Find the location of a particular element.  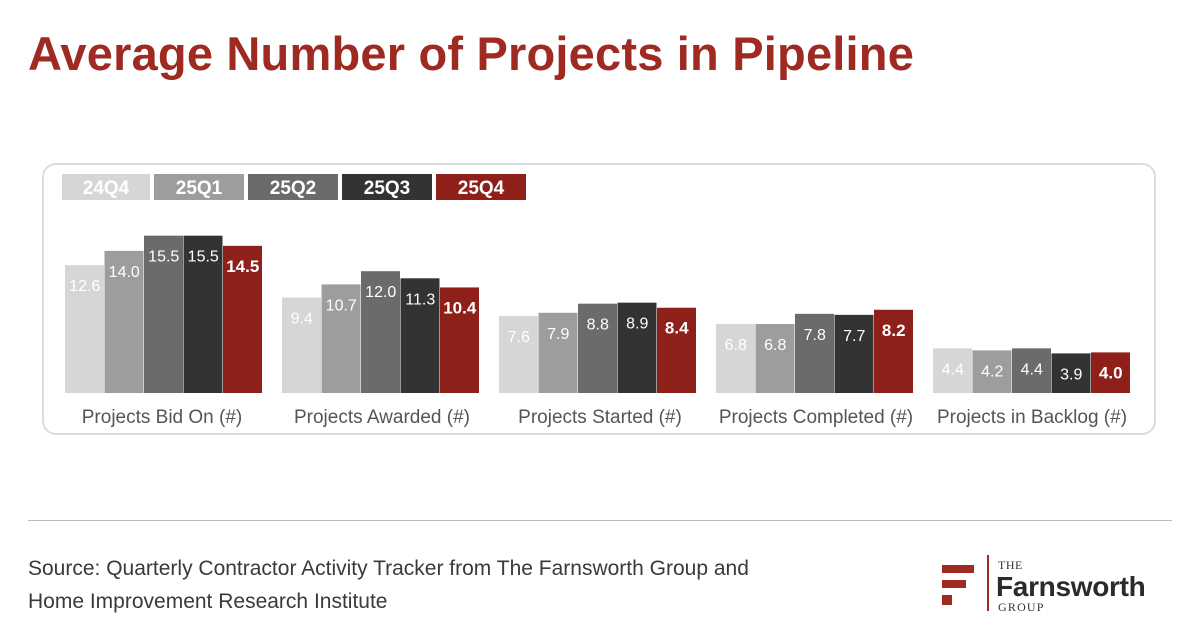

data-label: 8.9 is located at coordinates (637, 324).